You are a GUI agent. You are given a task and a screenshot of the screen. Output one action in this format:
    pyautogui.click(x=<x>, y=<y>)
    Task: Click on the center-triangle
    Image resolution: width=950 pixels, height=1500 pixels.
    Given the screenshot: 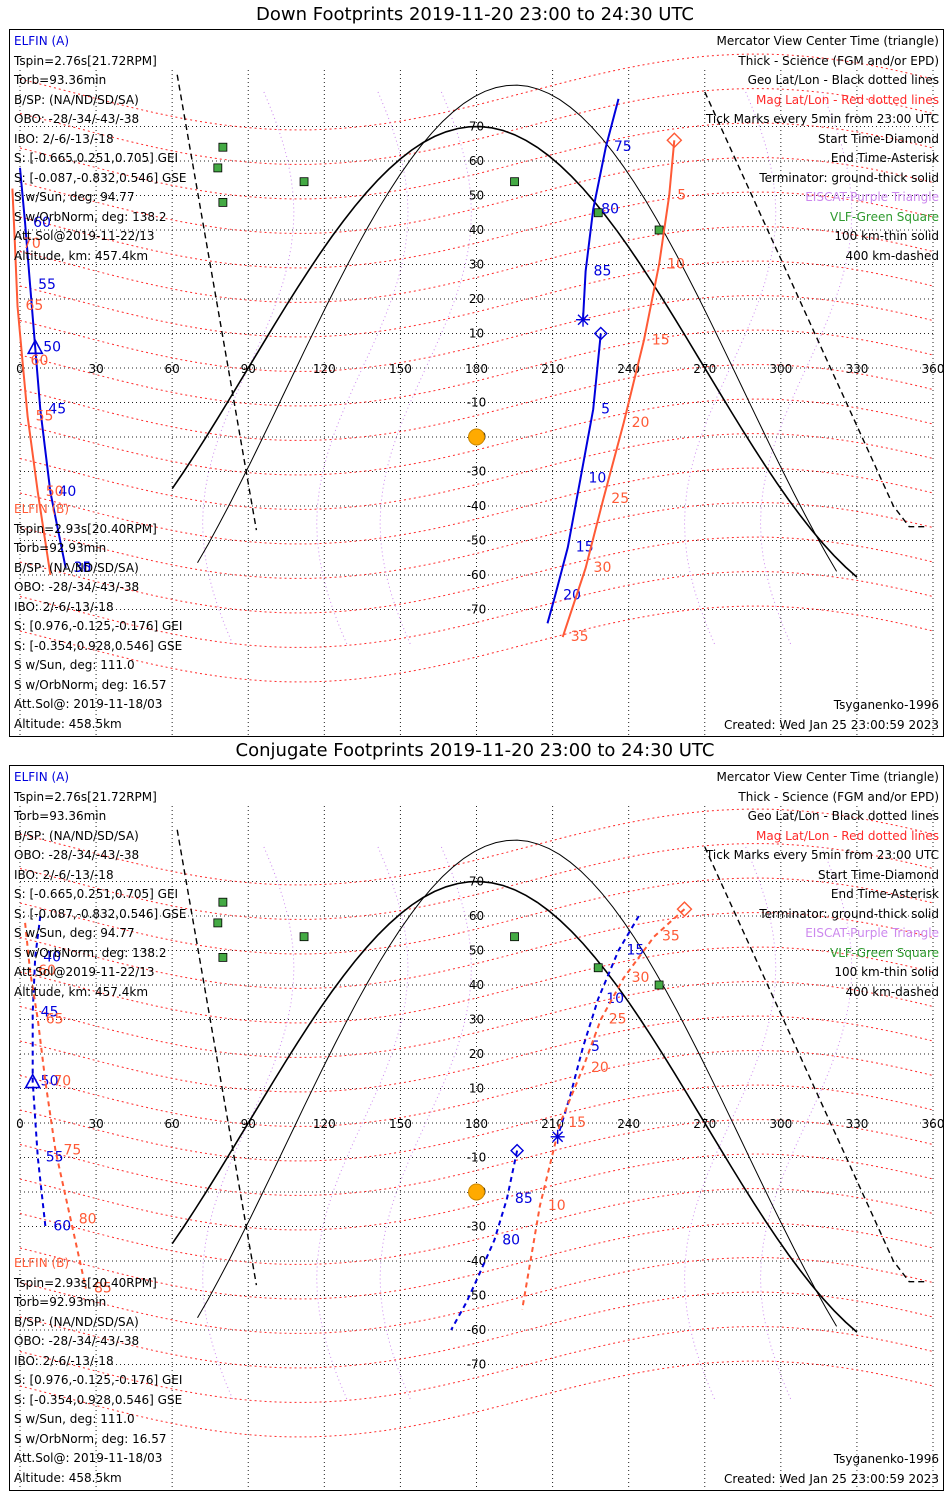 What is the action you would take?
    pyautogui.click(x=33, y=1080)
    